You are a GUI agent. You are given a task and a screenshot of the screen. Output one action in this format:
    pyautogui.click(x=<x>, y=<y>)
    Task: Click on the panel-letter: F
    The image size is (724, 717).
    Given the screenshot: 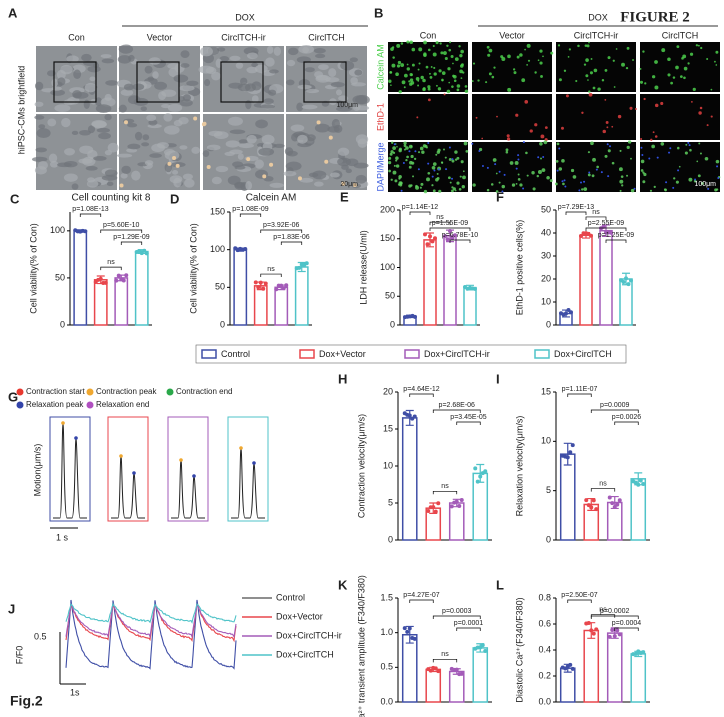 What is the action you would take?
    pyautogui.click(x=500, y=196)
    